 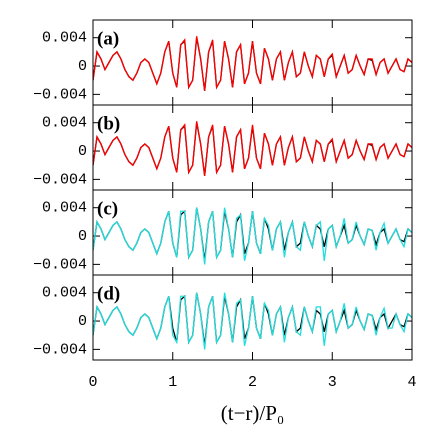 I want to click on x-tick-label: 1, so click(x=172, y=382).